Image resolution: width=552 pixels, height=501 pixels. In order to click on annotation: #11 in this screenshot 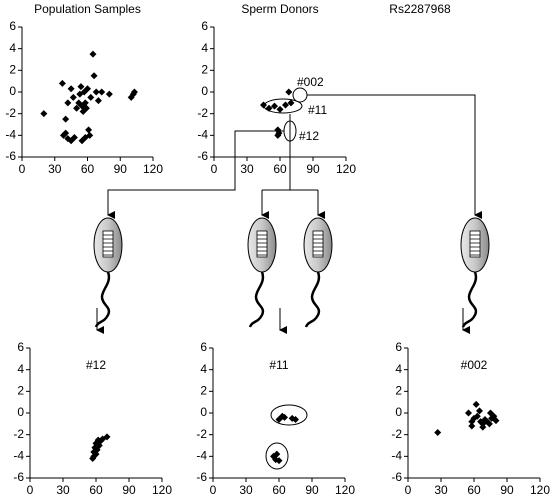, I will do `click(317, 110)`.